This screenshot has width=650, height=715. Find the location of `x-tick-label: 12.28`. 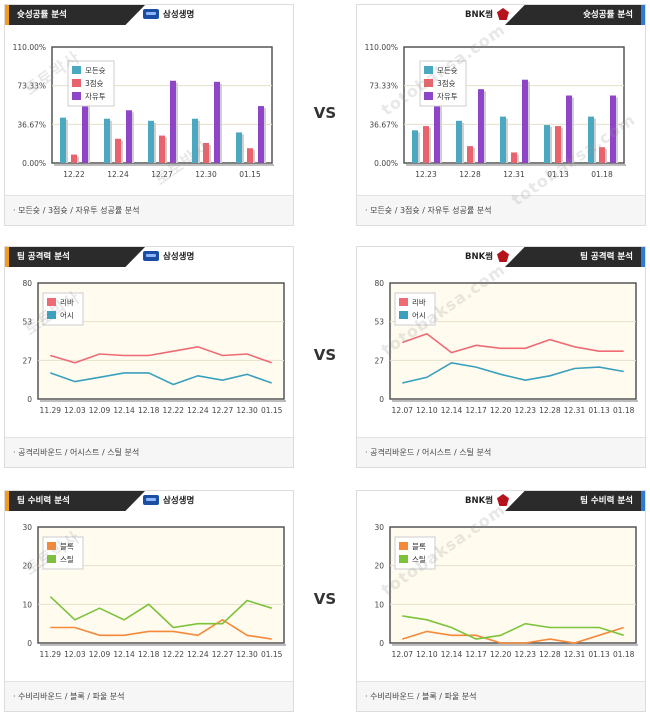

x-tick-label: 12.28 is located at coordinates (550, 654).